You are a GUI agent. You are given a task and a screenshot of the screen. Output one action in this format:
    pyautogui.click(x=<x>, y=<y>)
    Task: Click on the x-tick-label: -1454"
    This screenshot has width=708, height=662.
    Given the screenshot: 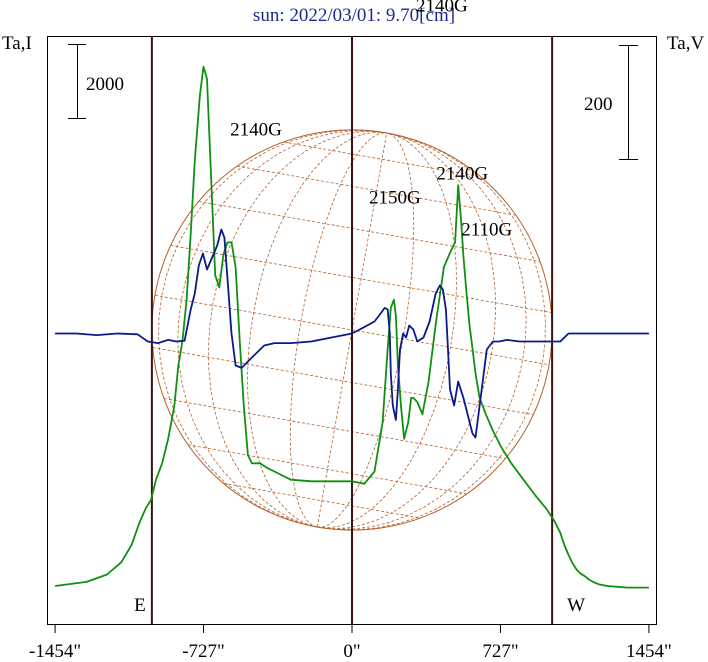 What is the action you would take?
    pyautogui.click(x=55, y=651)
    